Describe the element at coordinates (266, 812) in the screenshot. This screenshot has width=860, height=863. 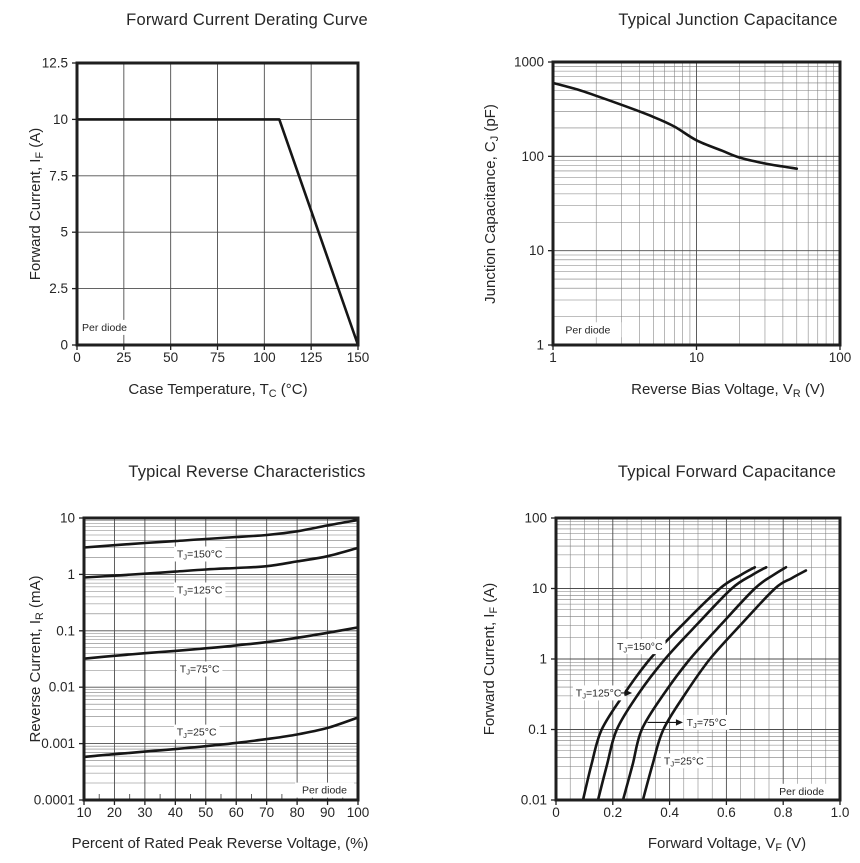
I see `svg-text: 70` at that location.